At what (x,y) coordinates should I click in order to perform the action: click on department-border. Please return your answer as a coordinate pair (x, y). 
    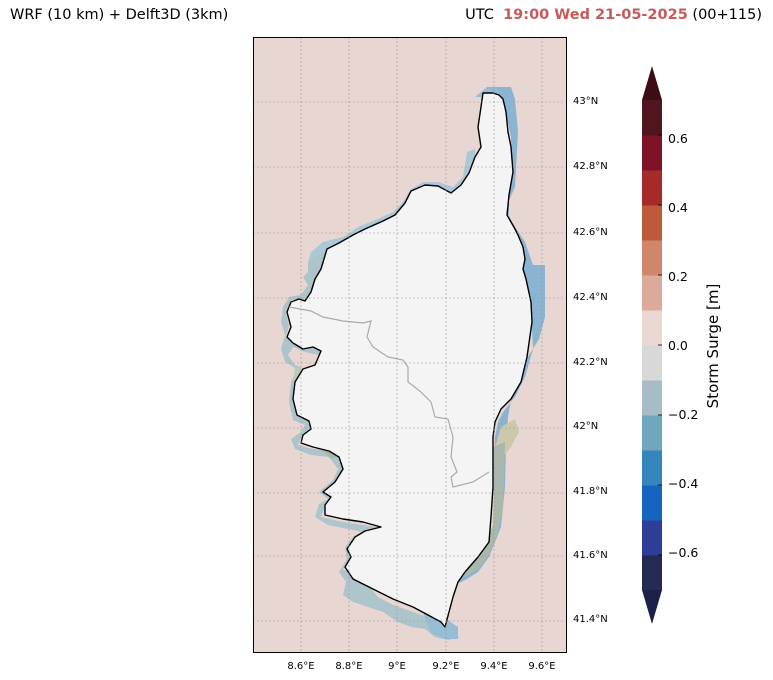
    Looking at the image, I should click on (389, 397).